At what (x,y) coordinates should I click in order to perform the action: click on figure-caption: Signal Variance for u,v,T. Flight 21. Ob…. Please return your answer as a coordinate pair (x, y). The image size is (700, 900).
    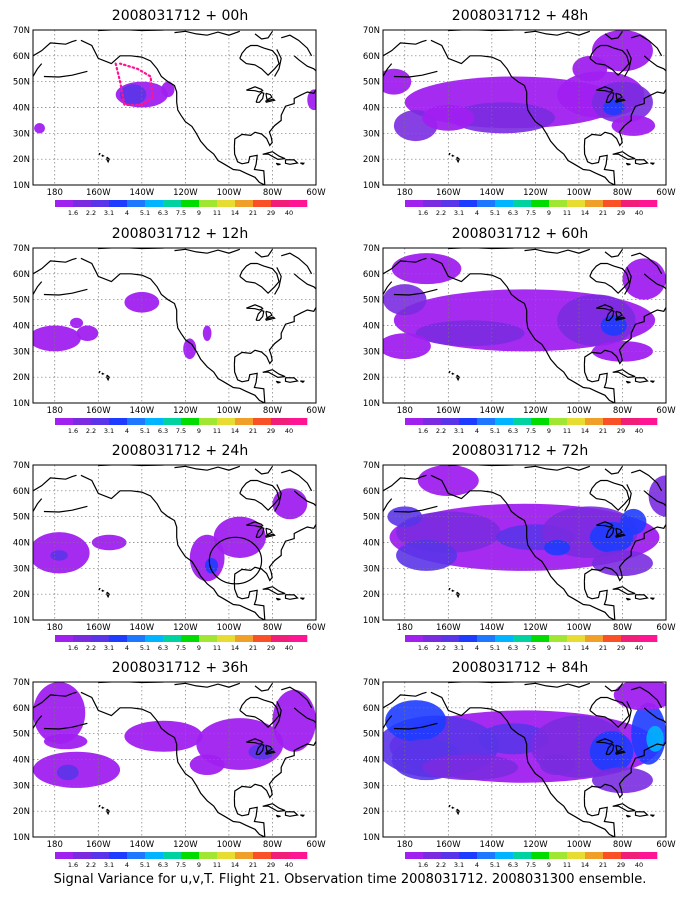
    Looking at the image, I should click on (350, 879).